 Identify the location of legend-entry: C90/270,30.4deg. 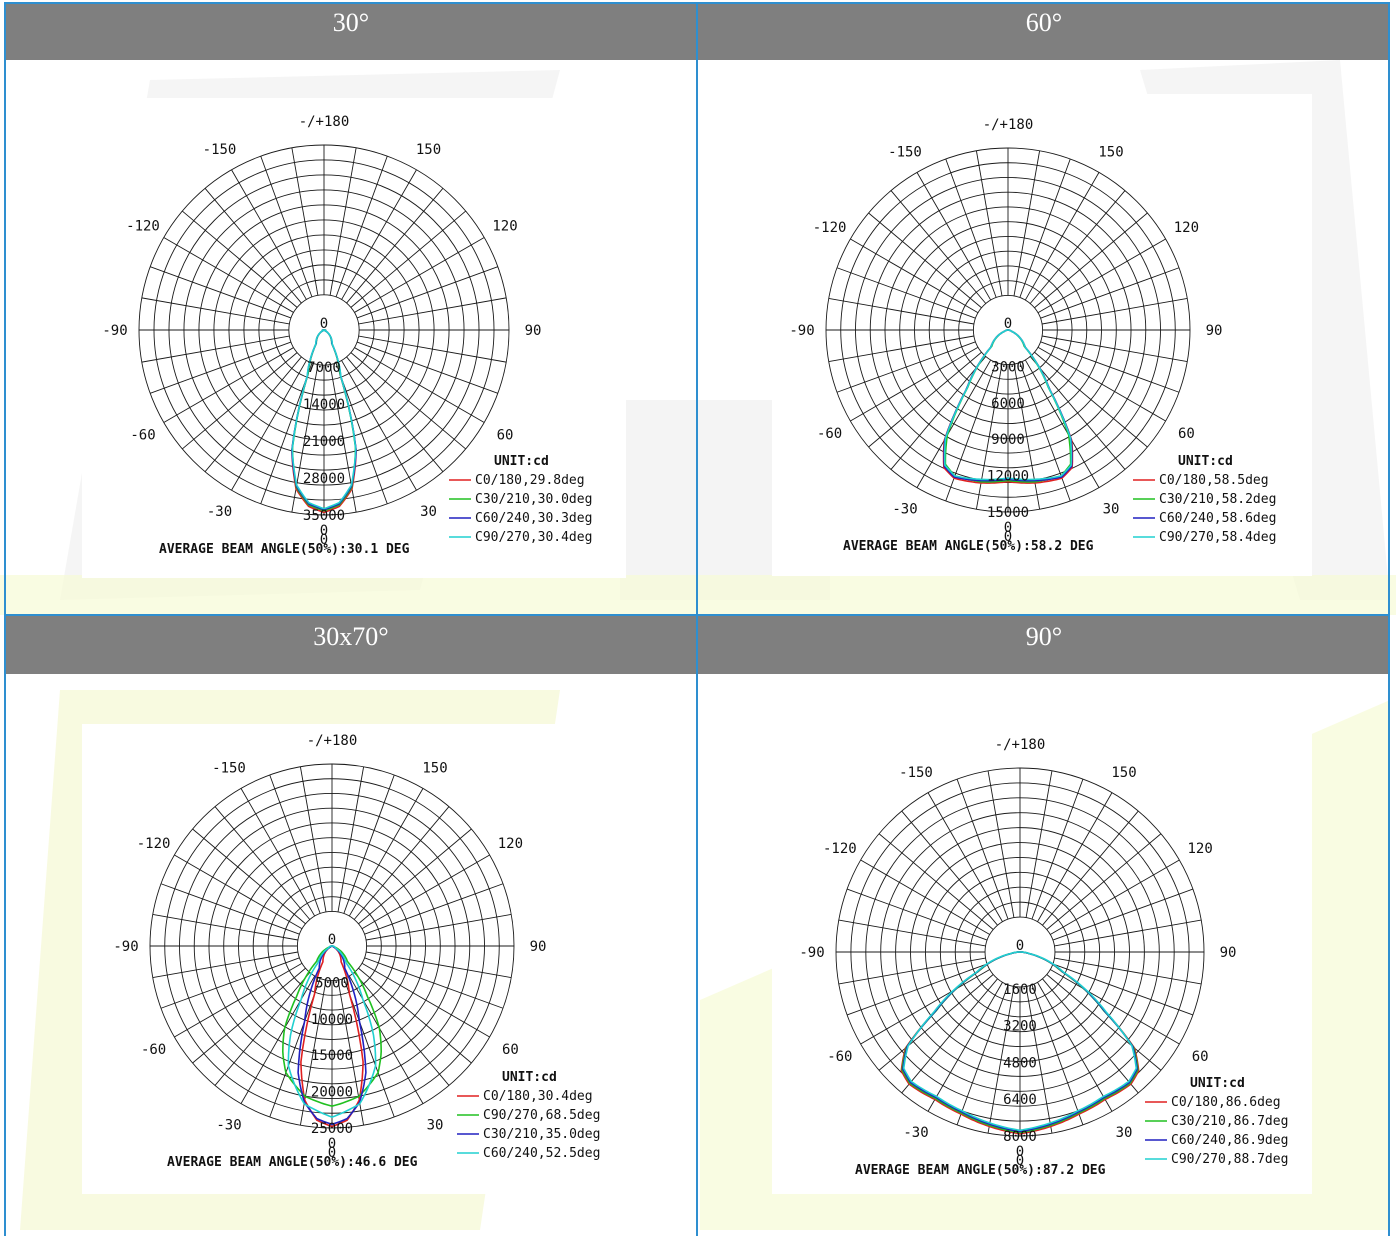
(533, 537).